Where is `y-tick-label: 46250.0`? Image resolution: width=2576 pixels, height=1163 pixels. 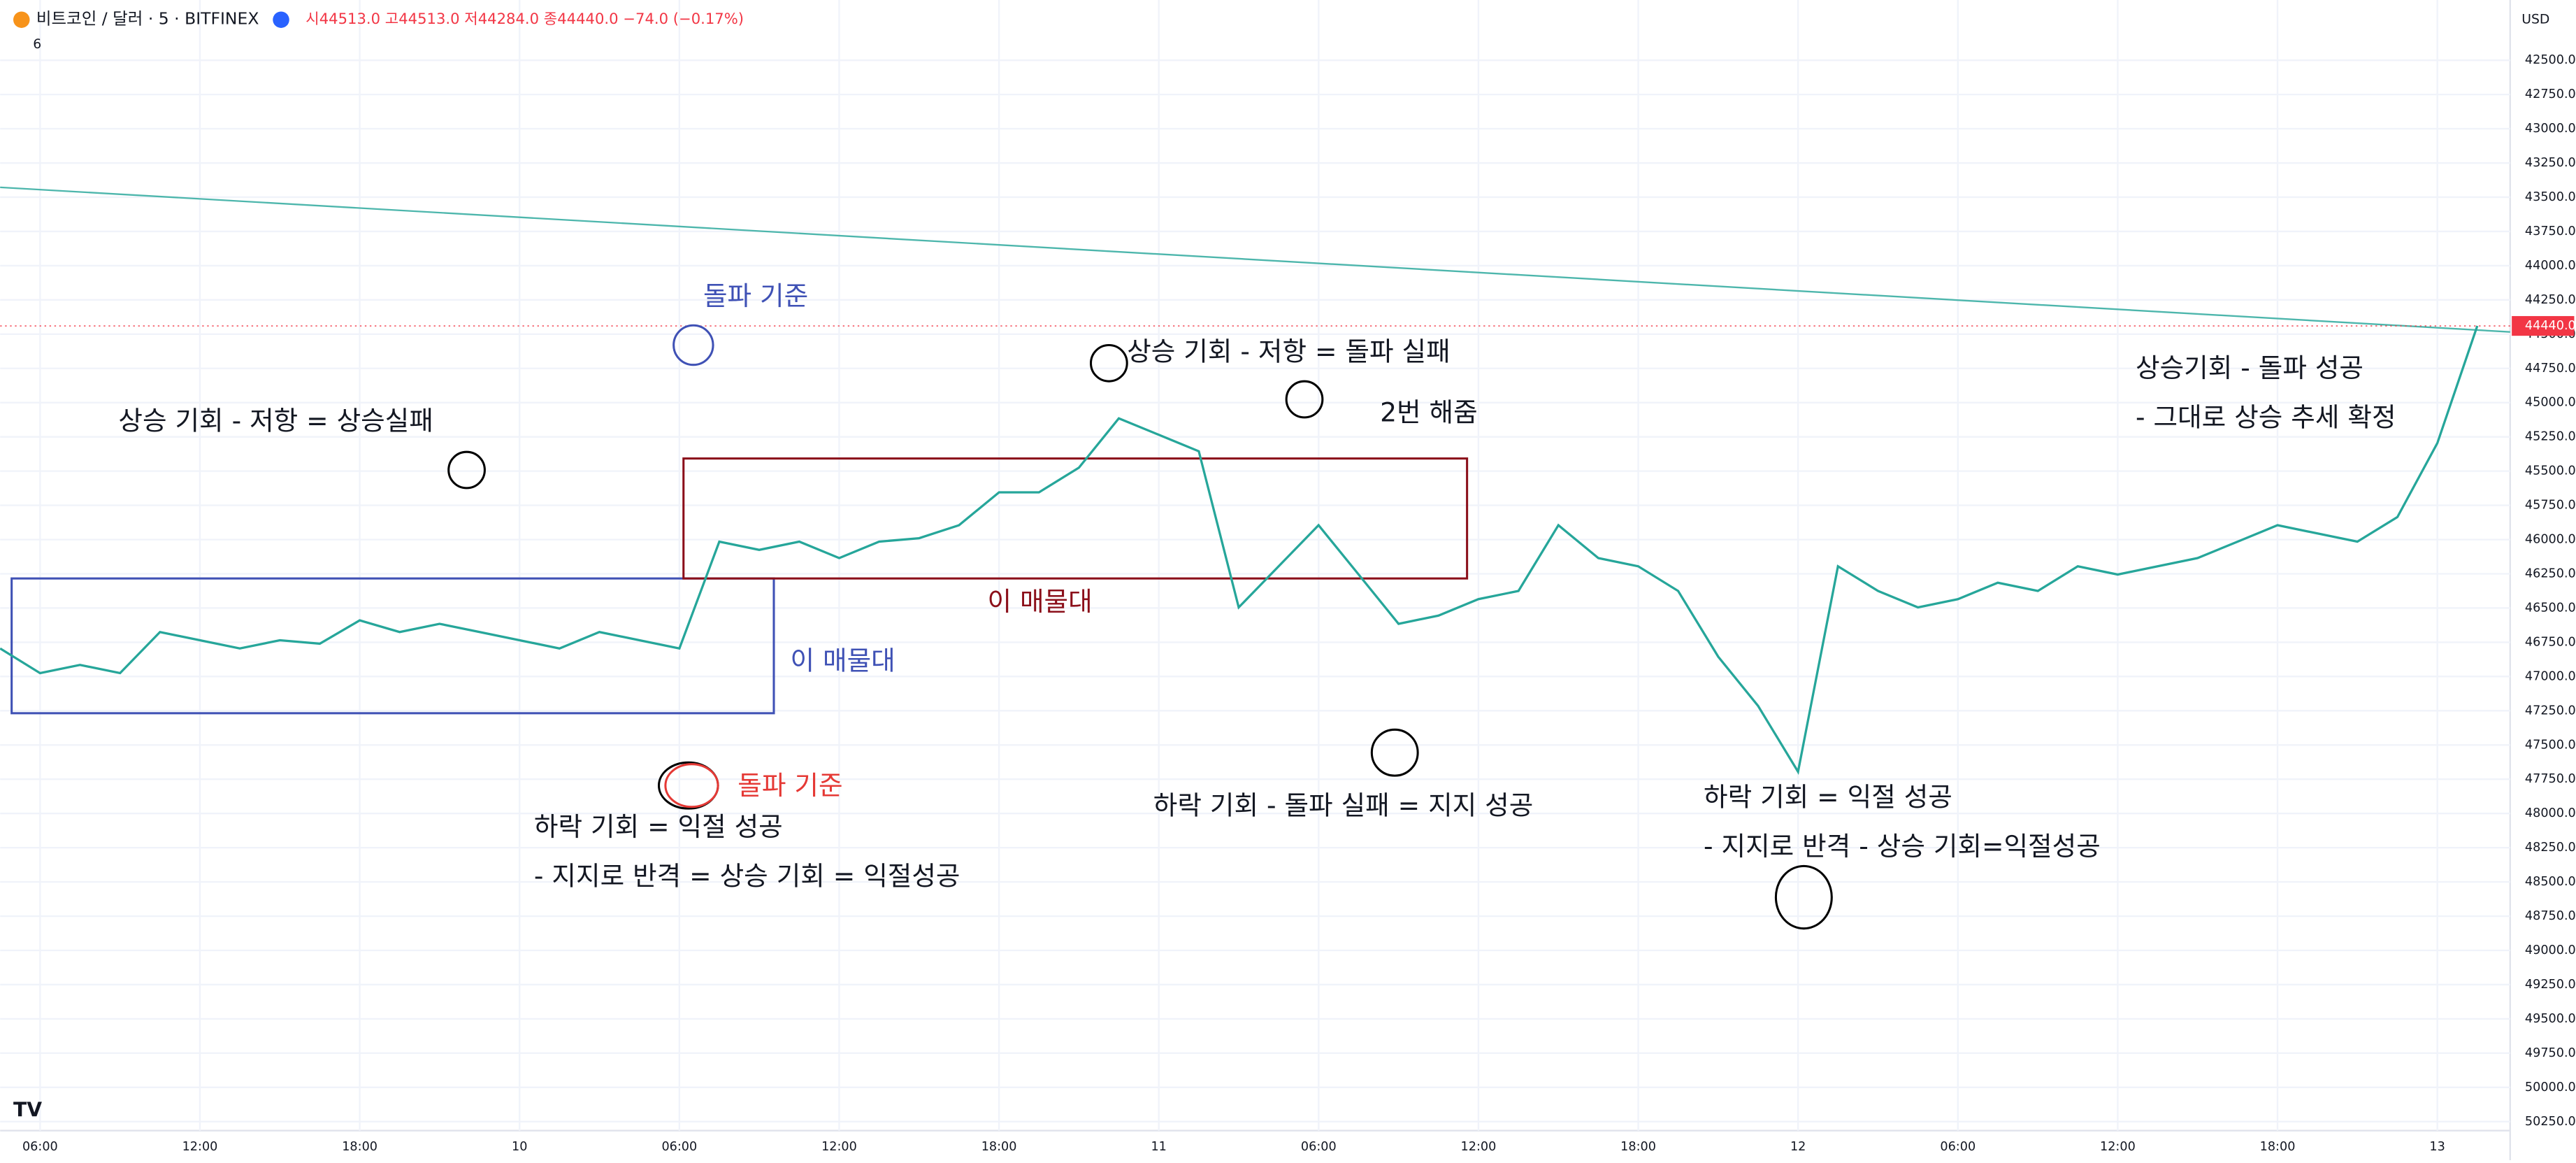
y-tick-label: 46250.0 is located at coordinates (2550, 573).